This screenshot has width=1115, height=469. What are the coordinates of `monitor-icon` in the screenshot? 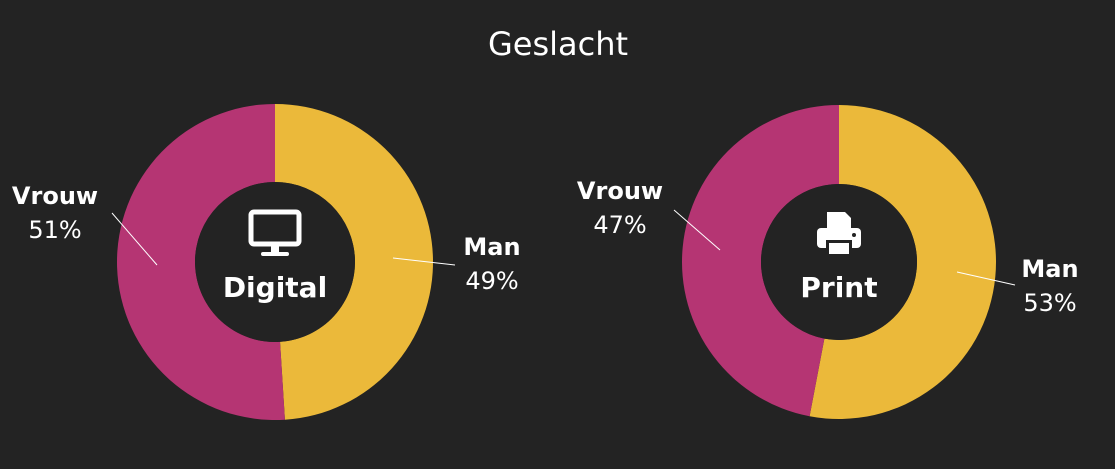 It's located at (275, 232).